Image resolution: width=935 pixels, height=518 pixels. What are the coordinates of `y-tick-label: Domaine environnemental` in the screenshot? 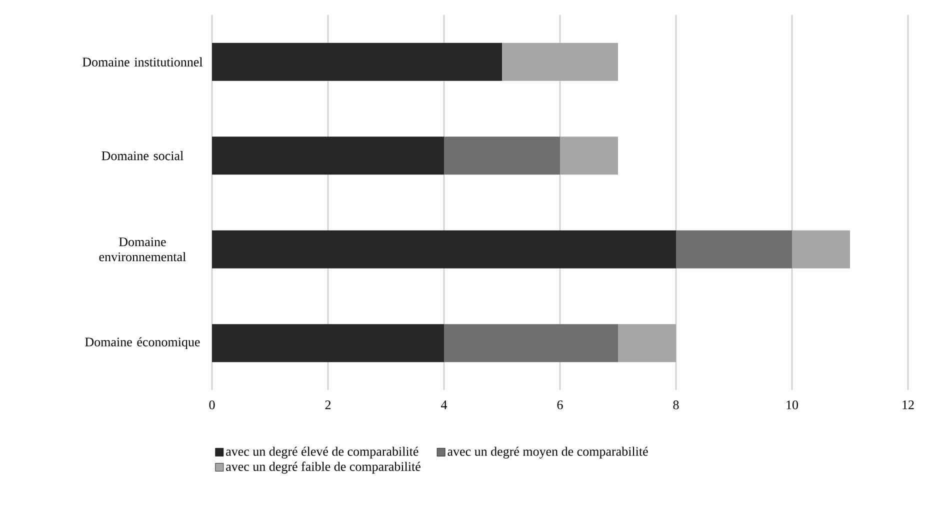 It's located at (142, 249).